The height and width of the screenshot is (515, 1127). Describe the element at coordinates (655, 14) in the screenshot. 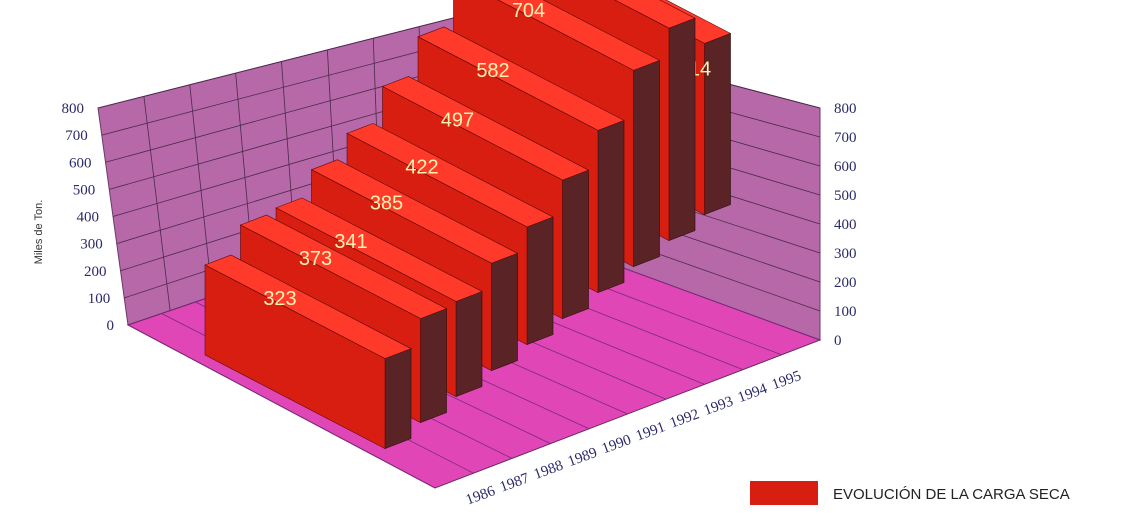

I see `bar-top` at that location.